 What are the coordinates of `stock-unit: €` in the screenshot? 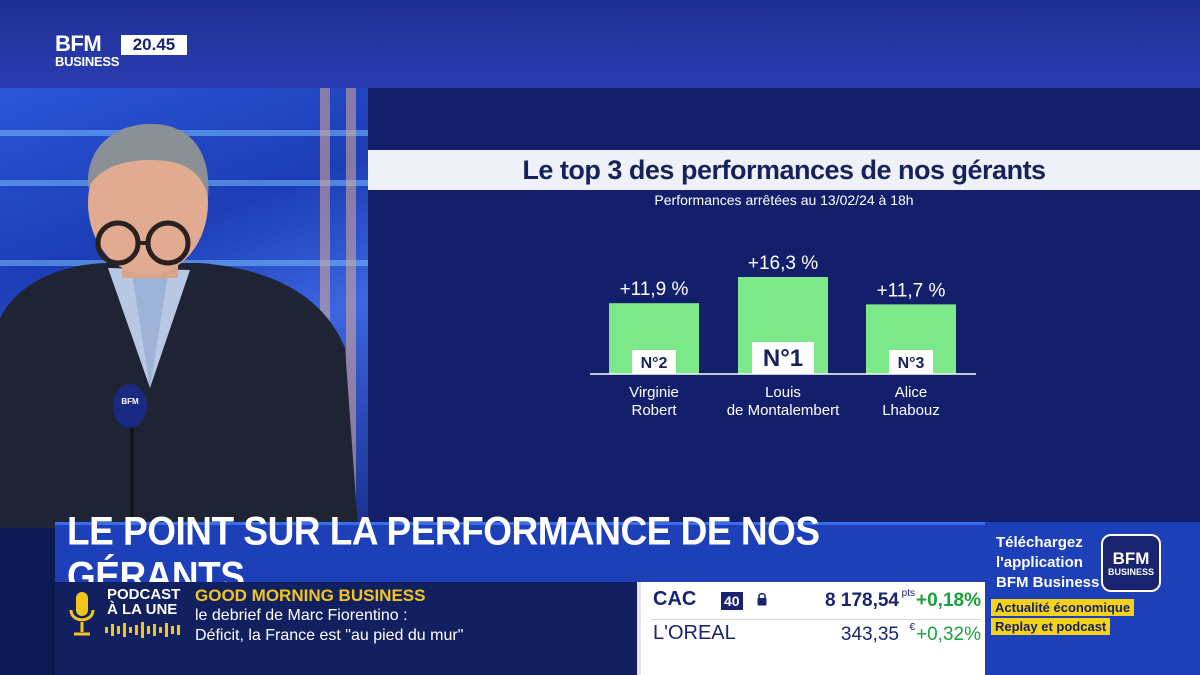 It's located at (912, 627).